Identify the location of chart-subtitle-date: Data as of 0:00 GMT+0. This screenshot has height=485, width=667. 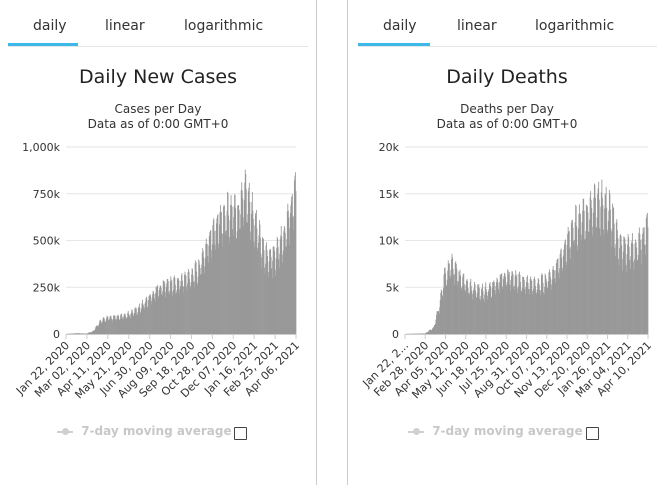
(158, 124).